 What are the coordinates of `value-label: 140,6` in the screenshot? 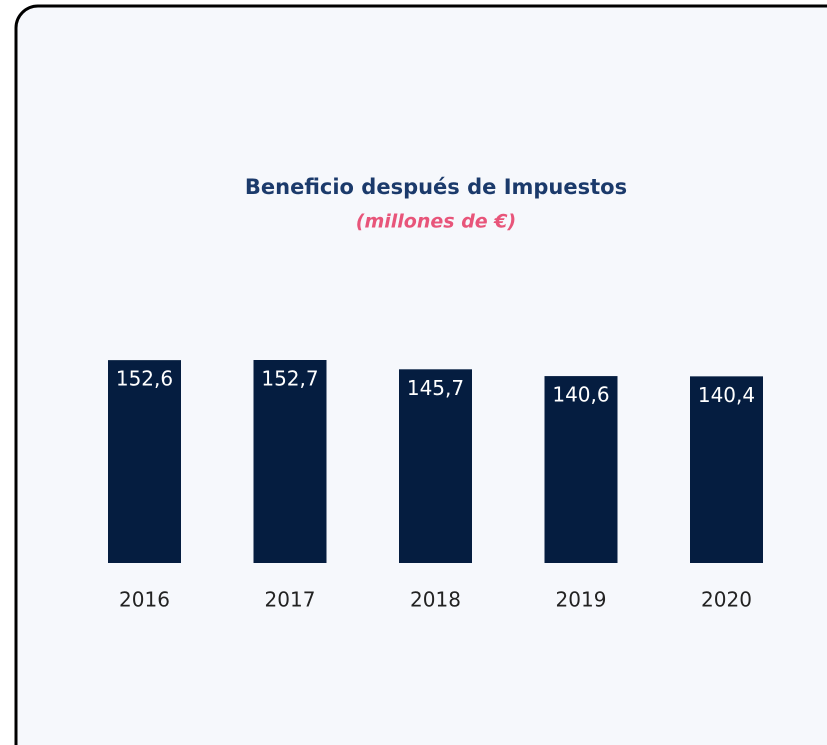 It's located at (580, 395).